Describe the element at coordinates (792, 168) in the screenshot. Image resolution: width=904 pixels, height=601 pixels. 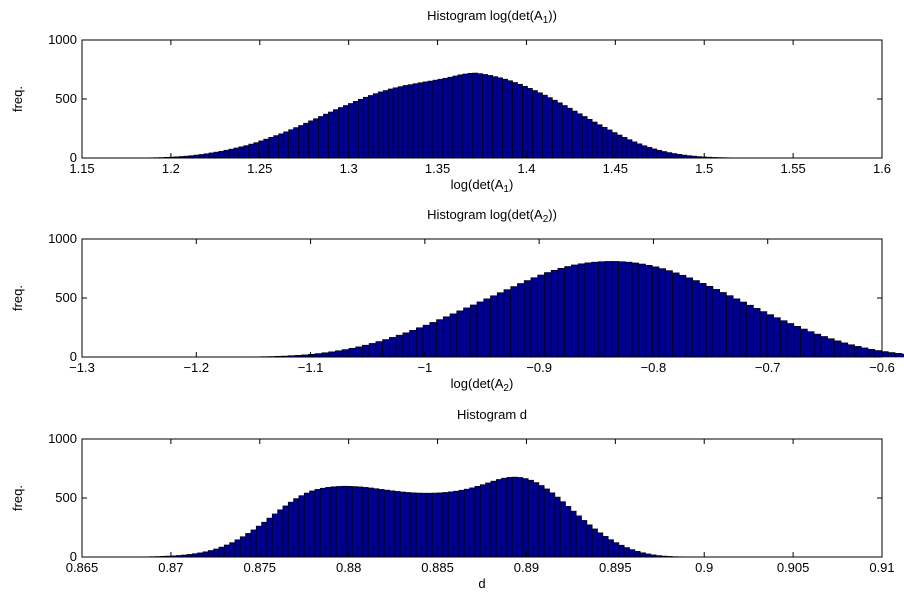
I see `x-tick-label: 1.55` at that location.